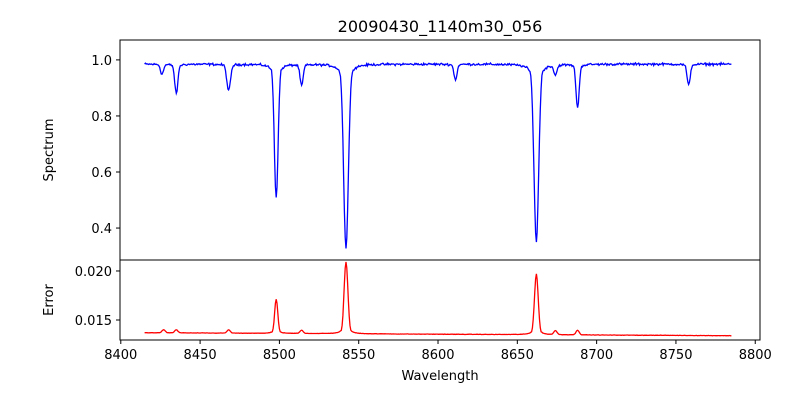  Describe the element at coordinates (596, 355) in the screenshot. I see `x-tick-label: 8700` at that location.